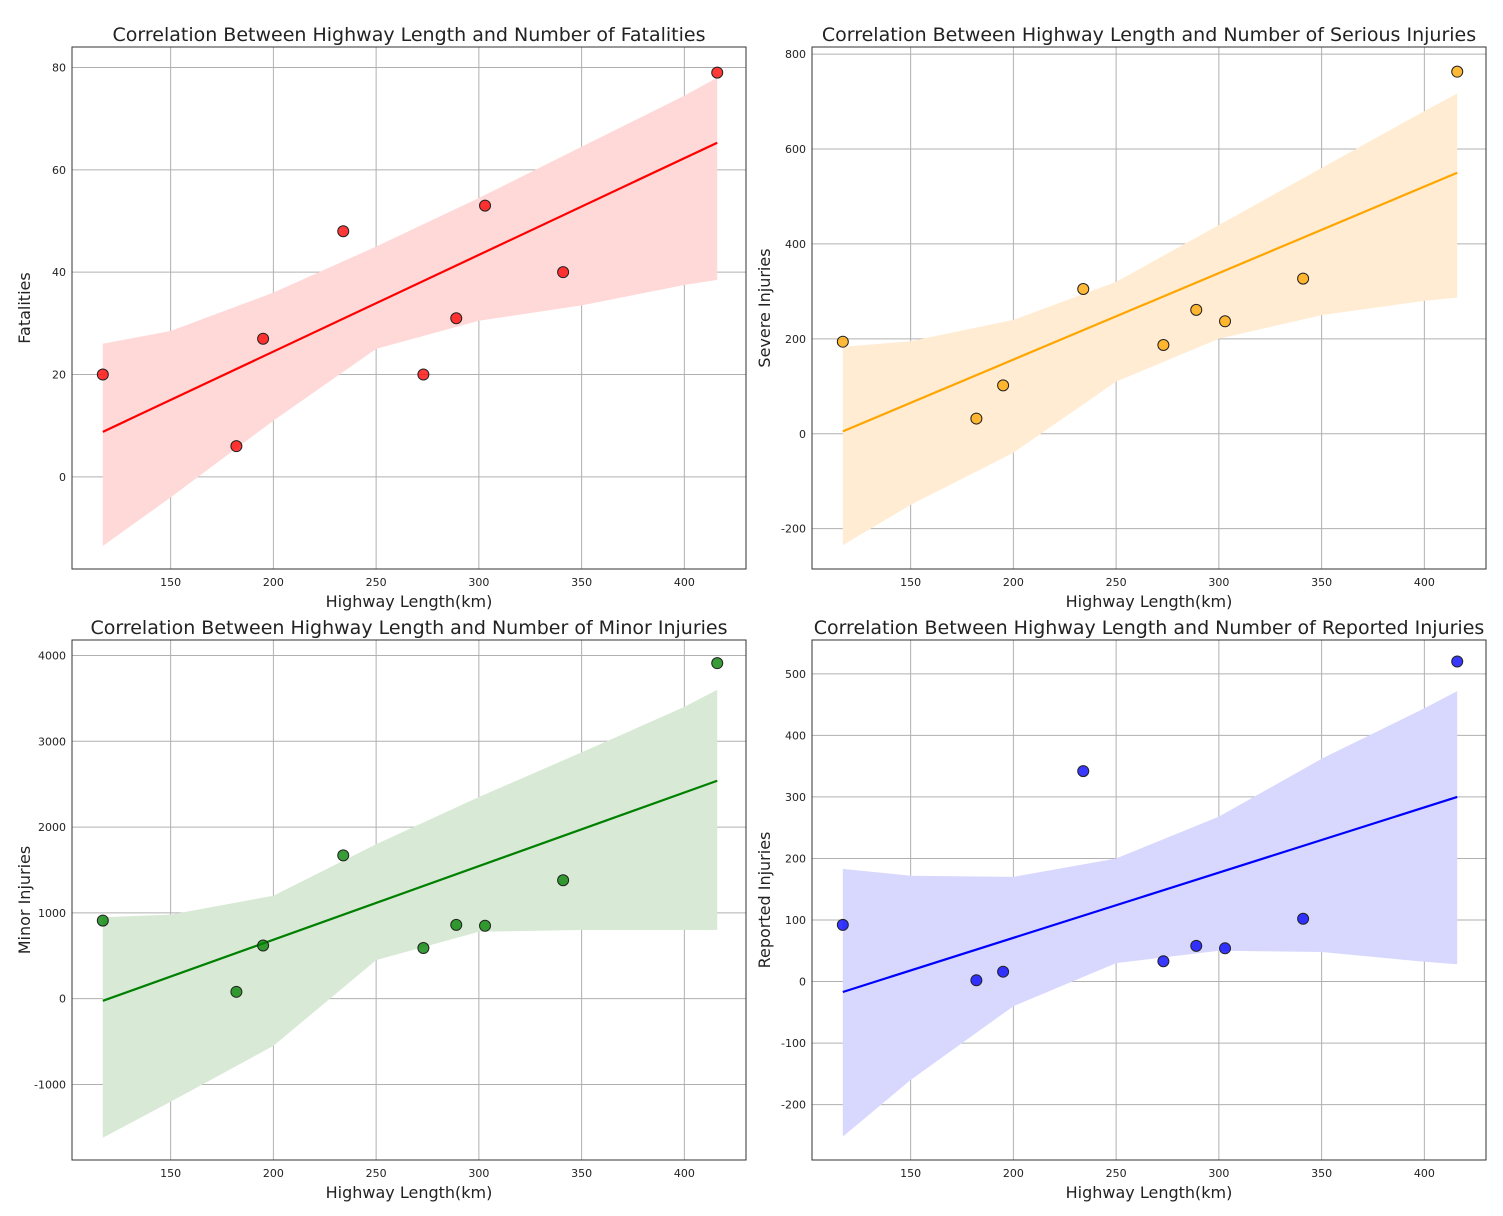  Describe the element at coordinates (795, 54) in the screenshot. I see `serious-injuries-y-tick-label: 800` at that location.